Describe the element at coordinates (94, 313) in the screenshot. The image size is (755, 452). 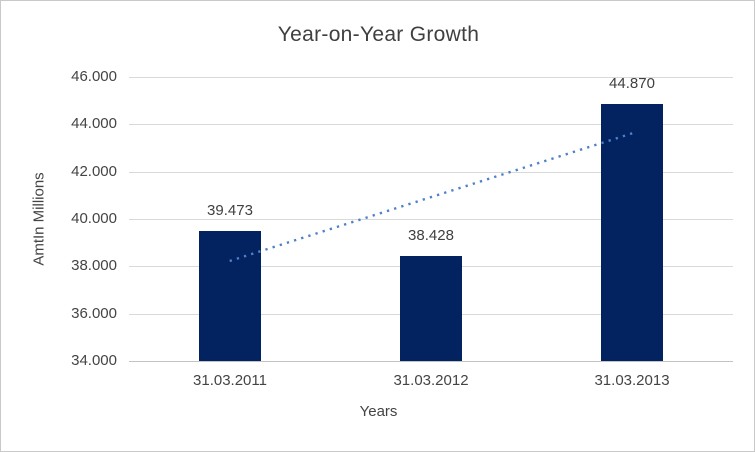
I see `y-tick-label: 36.000` at that location.